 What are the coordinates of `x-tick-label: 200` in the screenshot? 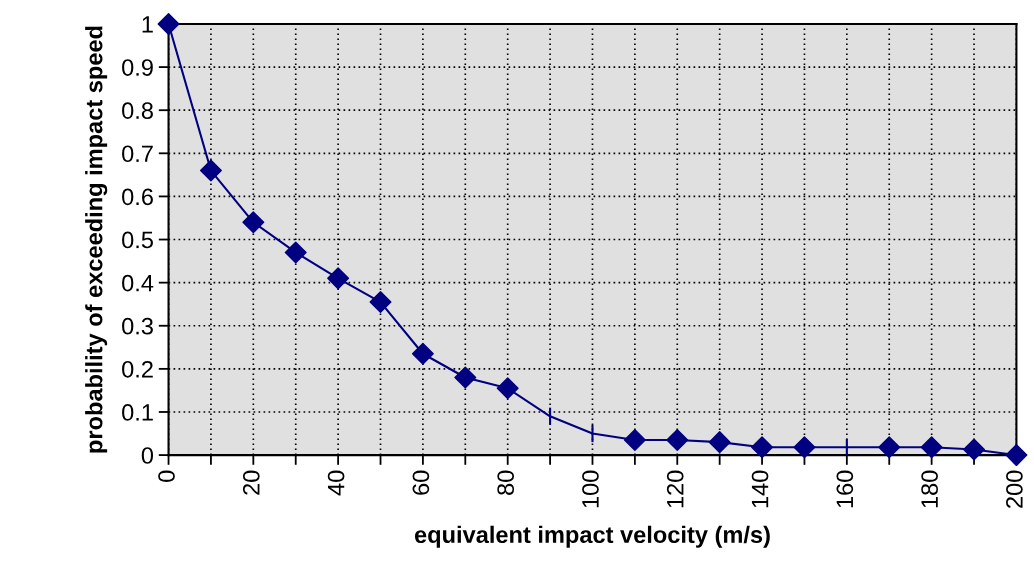 It's located at (1014, 489).